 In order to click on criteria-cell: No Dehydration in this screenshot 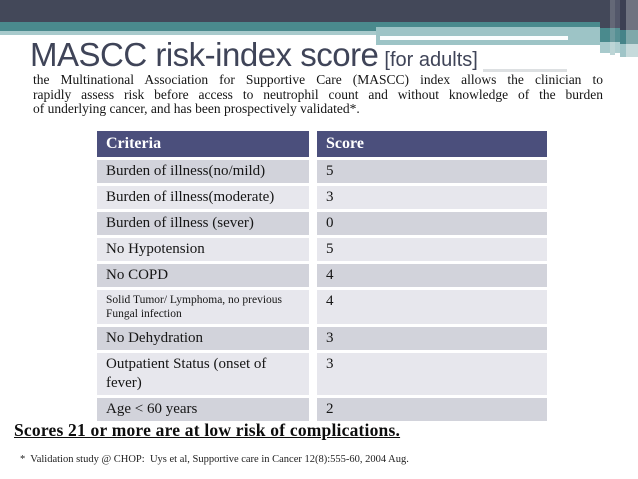, I will do `click(203, 338)`.